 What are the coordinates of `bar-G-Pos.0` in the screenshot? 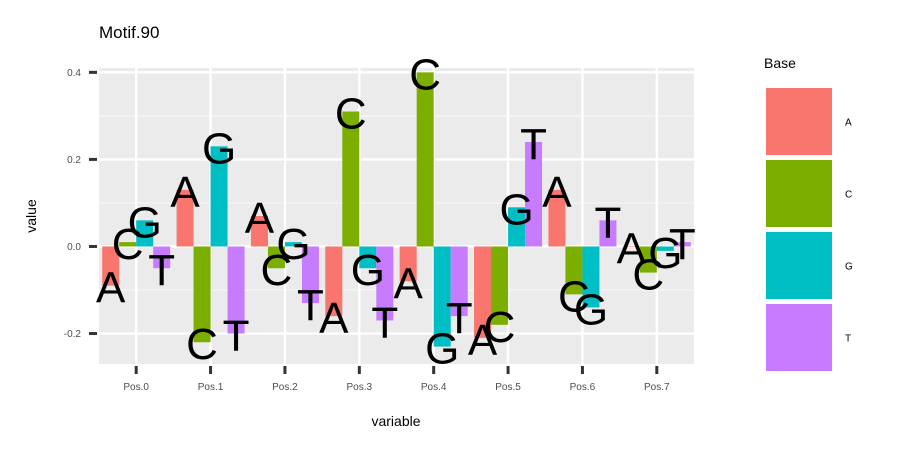 It's located at (145, 233).